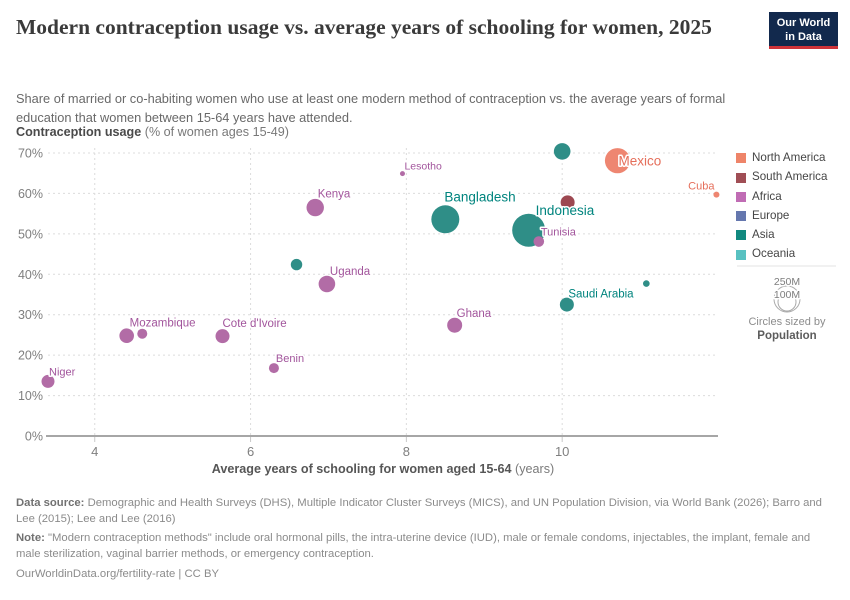  Describe the element at coordinates (30, 356) in the screenshot. I see `y-tick-label-20: 20%` at that location.